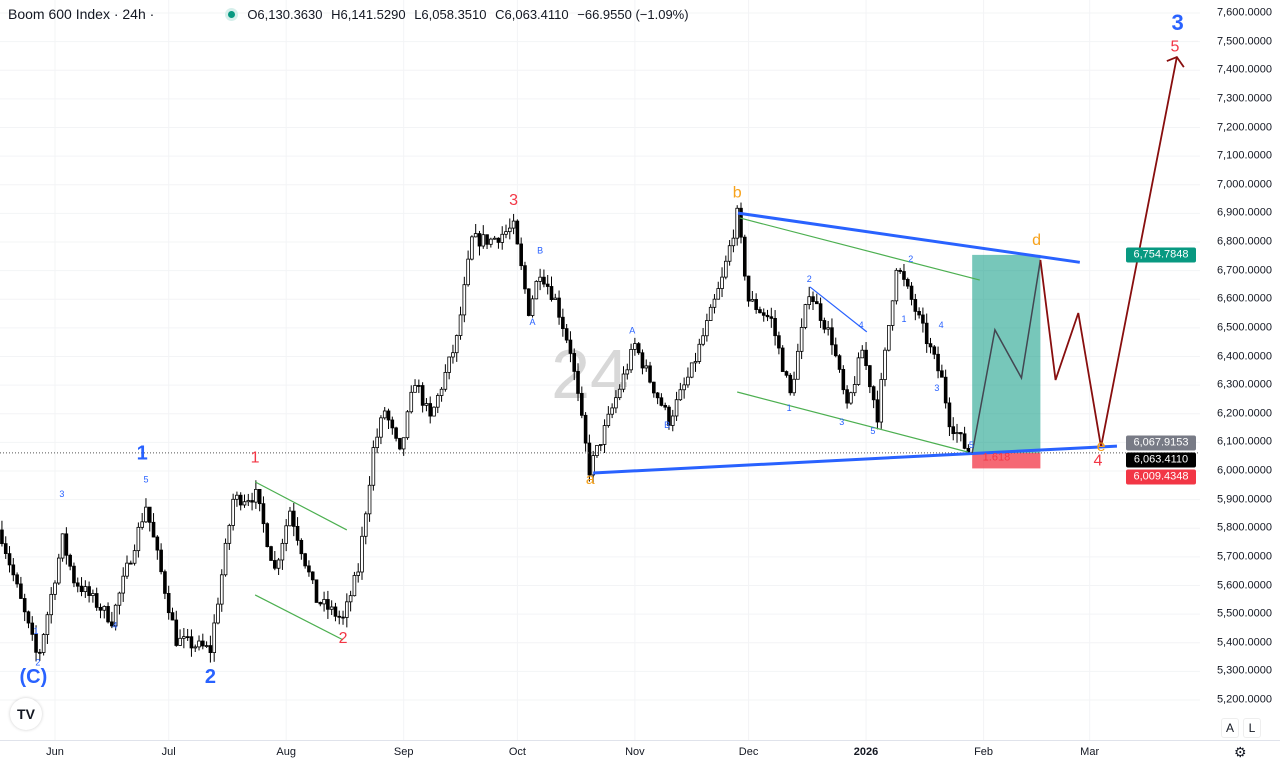 The image size is (1280, 767). Describe the element at coordinates (1244, 470) in the screenshot. I see `price-tick-label: 6,000.0000` at that location.